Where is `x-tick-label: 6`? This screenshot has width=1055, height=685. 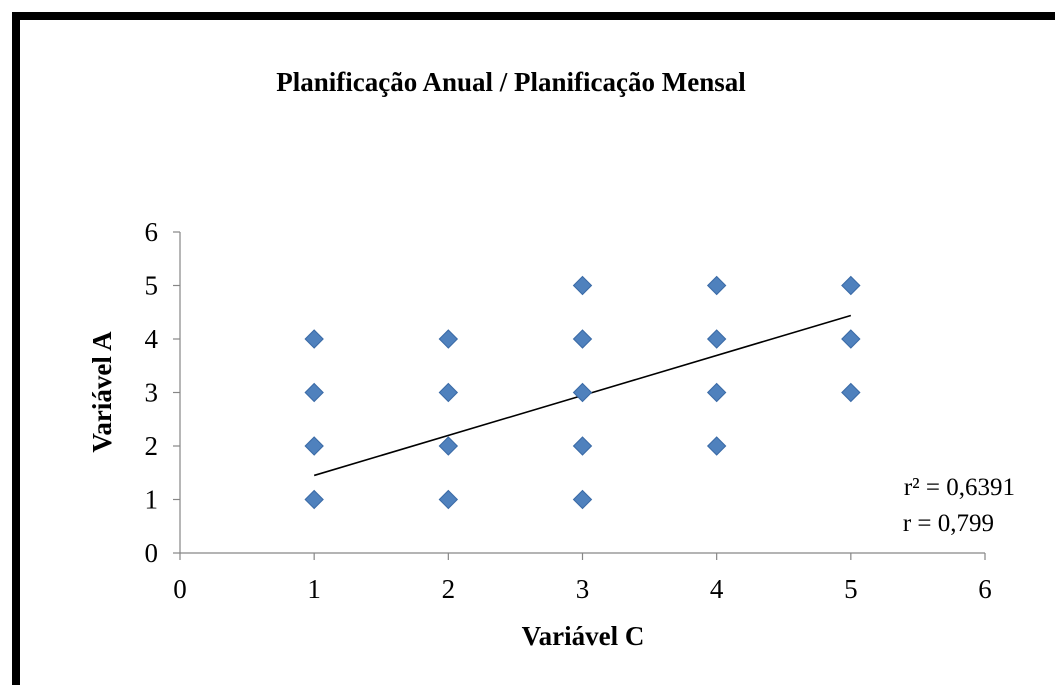
x-tick-label: 6 is located at coordinates (985, 589).